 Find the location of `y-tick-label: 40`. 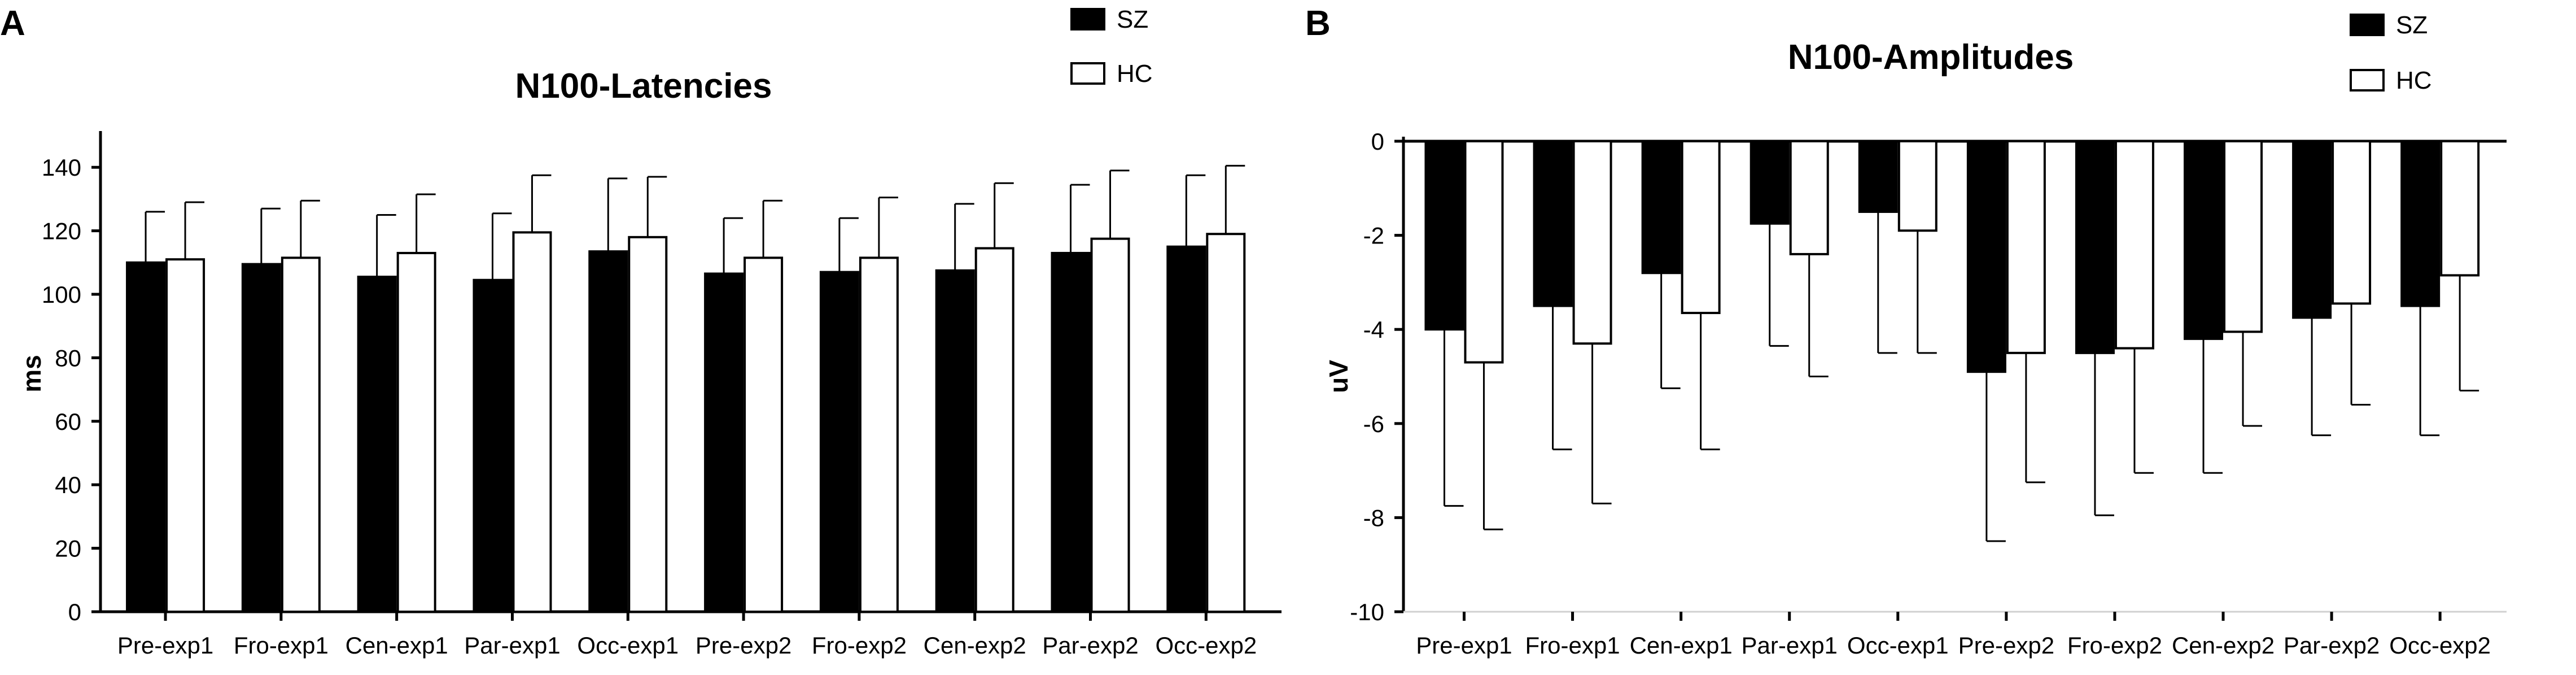

y-tick-label: 40 is located at coordinates (68, 485).